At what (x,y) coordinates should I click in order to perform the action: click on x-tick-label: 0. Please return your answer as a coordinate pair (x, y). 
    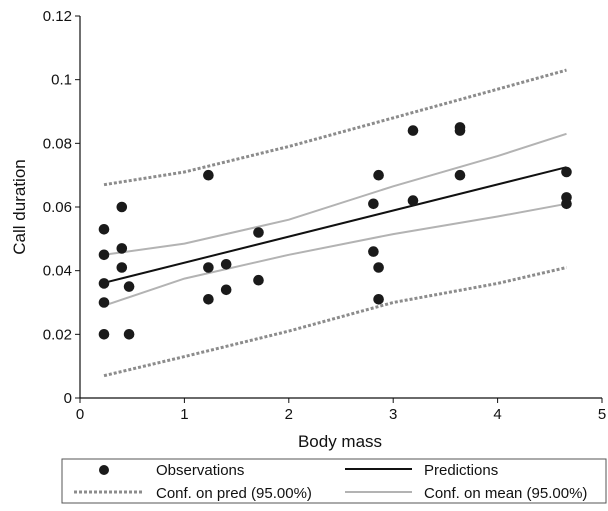
    Looking at the image, I should click on (80, 414).